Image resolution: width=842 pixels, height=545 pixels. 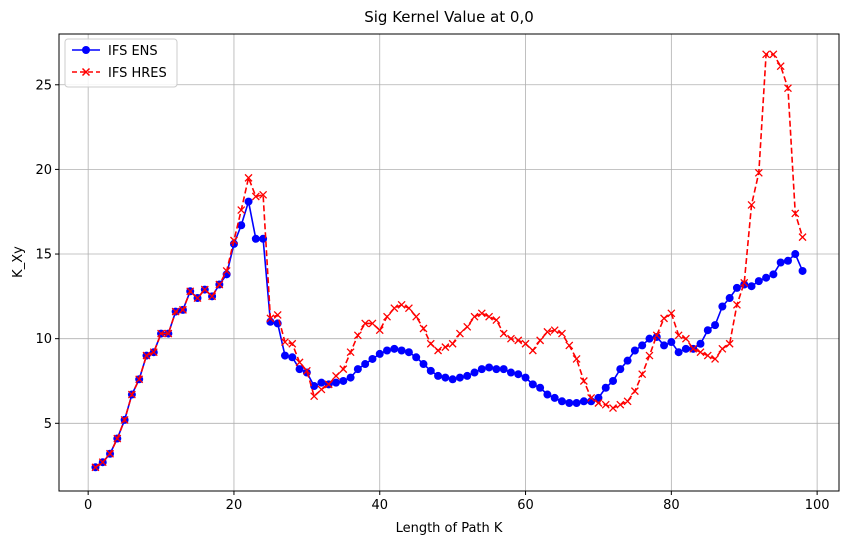 What do you see at coordinates (449, 17) in the screenshot?
I see `chart-title: Sig Kernel Value at 0,0` at bounding box center [449, 17].